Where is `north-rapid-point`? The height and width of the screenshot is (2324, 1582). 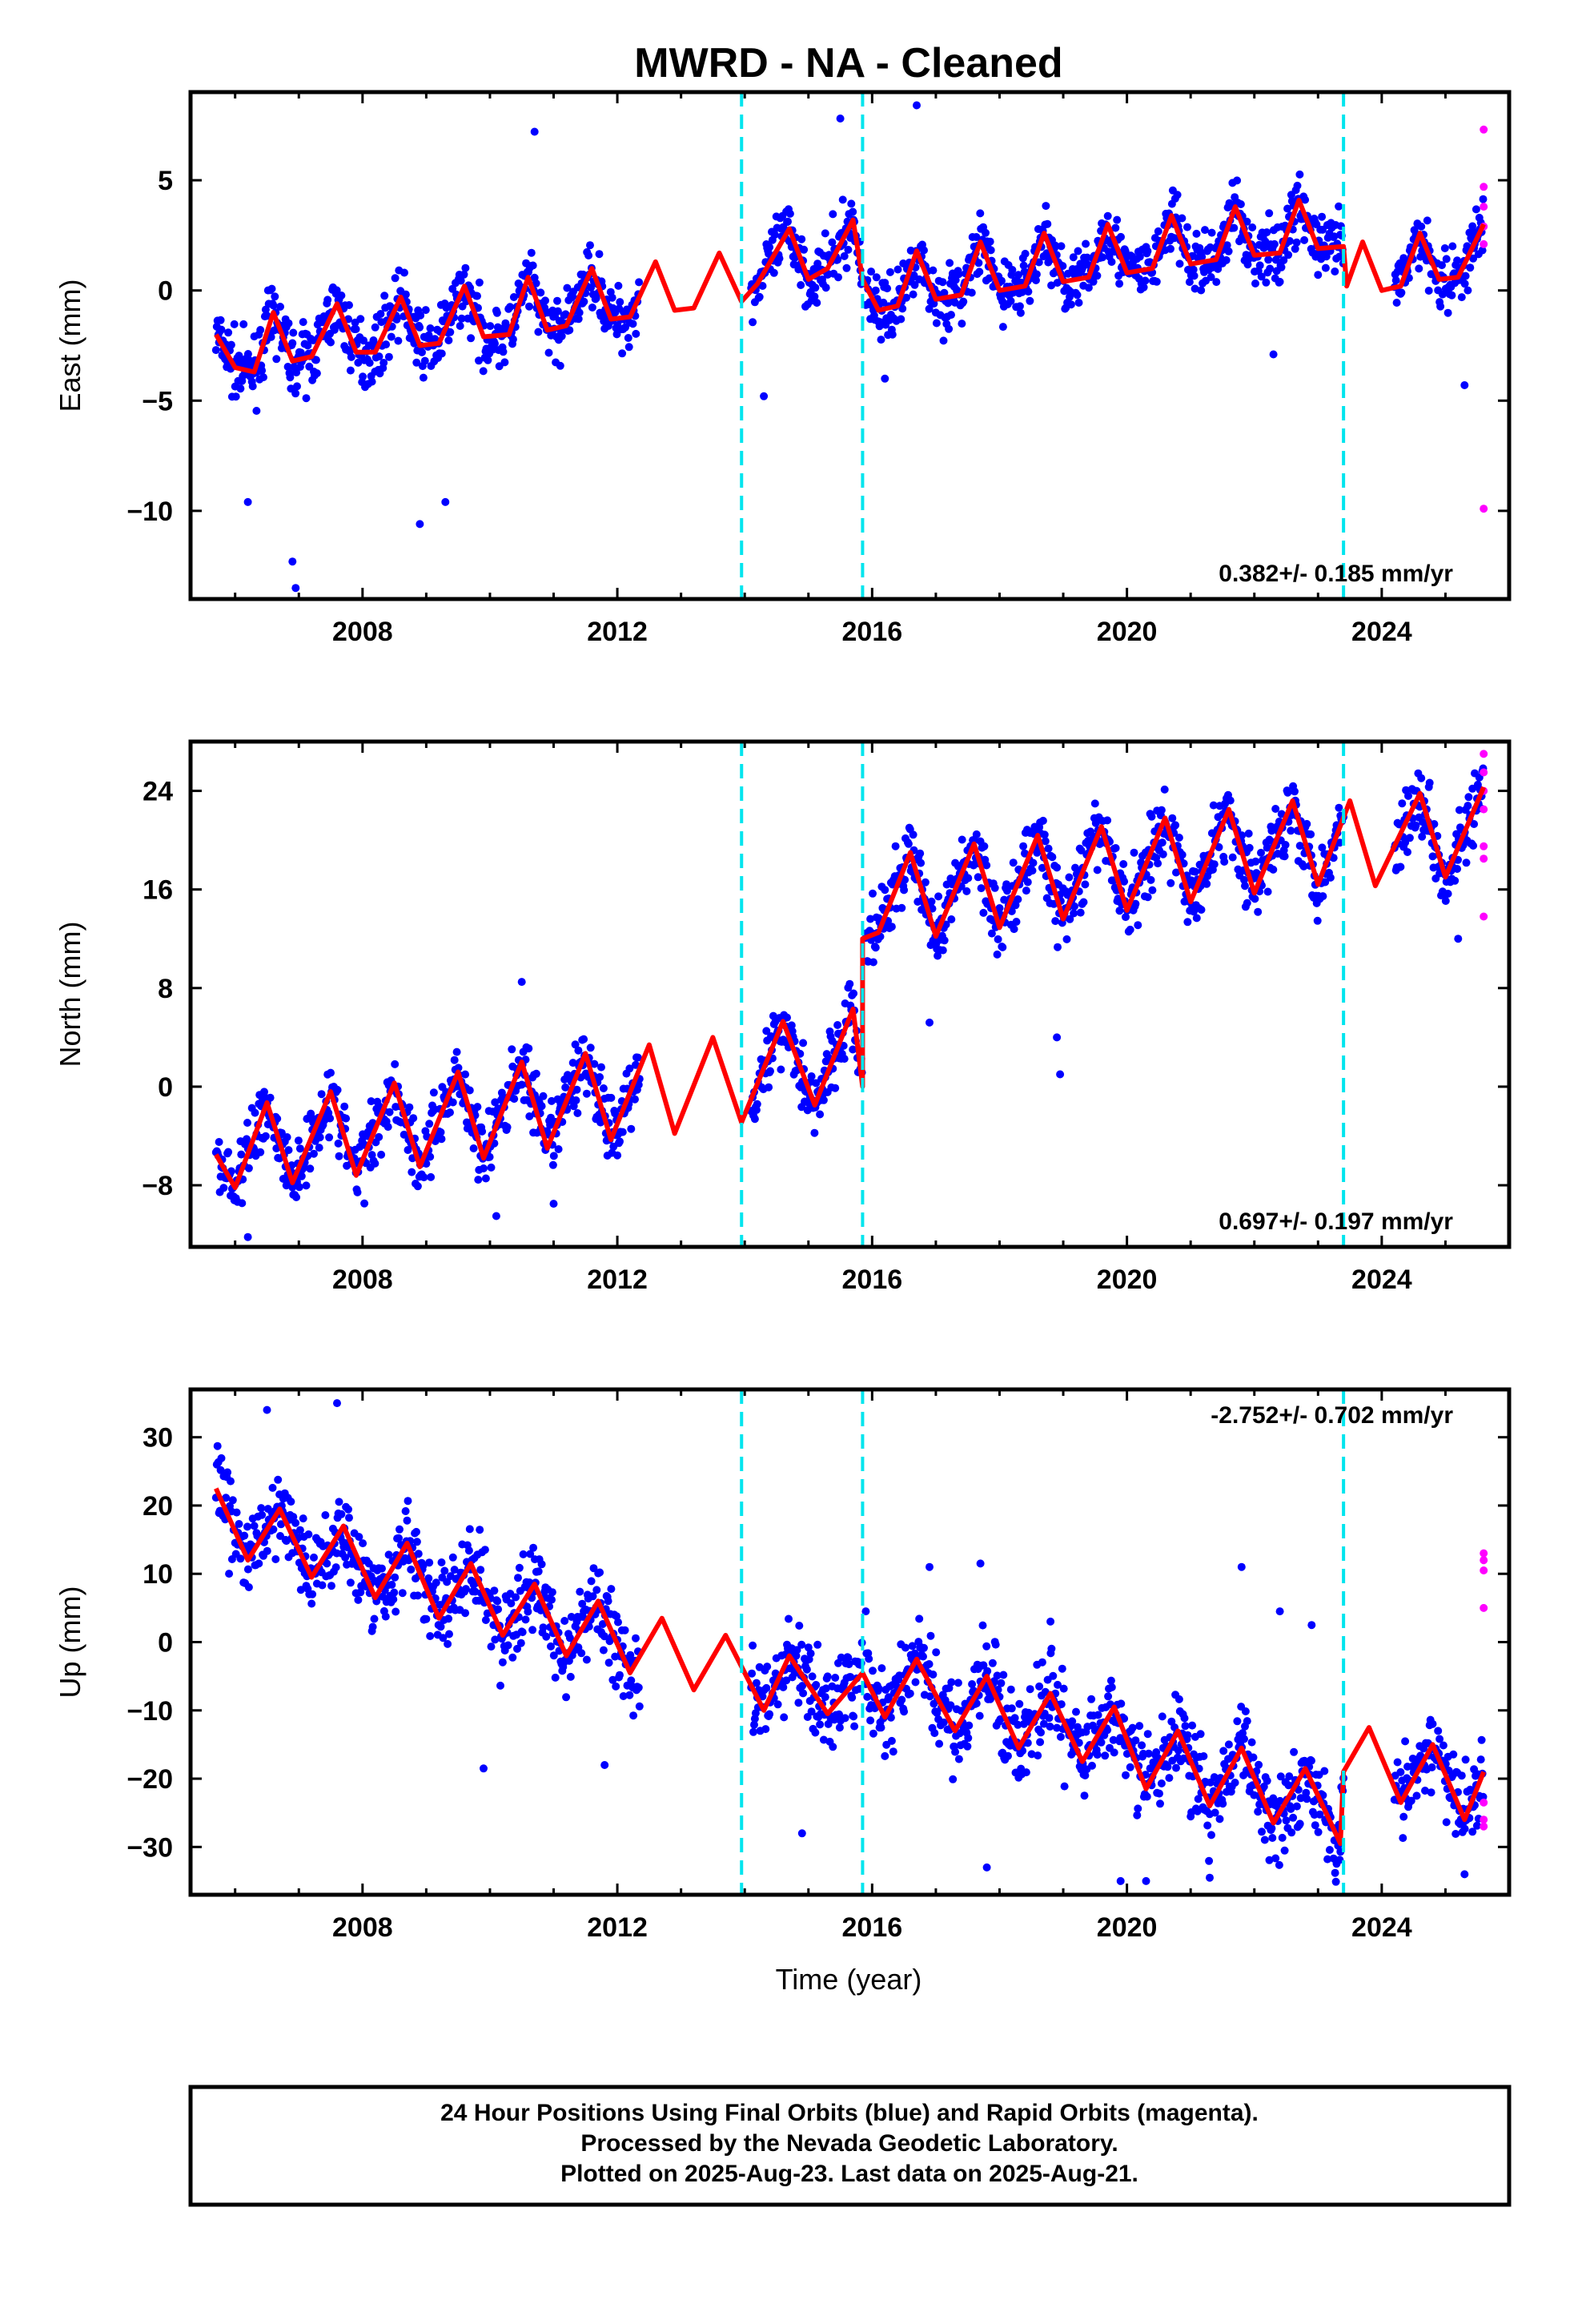 north-rapid-point is located at coordinates (1484, 846).